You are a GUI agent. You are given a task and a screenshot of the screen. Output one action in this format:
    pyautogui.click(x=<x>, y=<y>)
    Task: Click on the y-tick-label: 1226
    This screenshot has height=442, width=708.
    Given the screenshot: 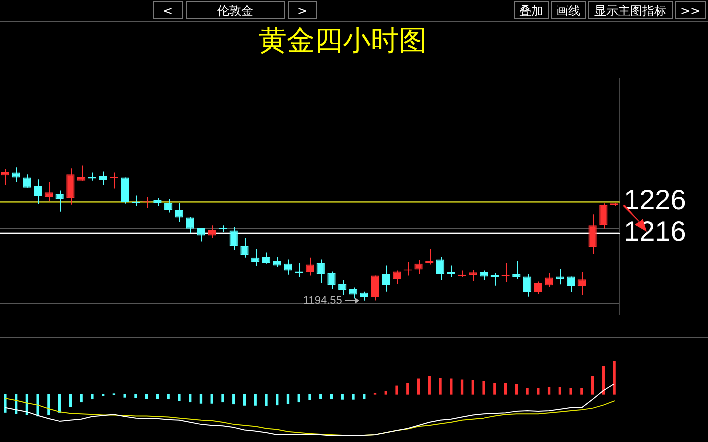 What is the action you would take?
    pyautogui.click(x=655, y=200)
    